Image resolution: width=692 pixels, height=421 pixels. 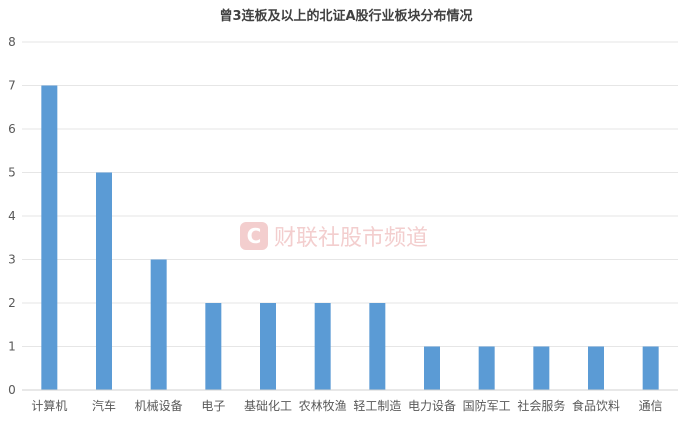 What do you see at coordinates (487, 405) in the screenshot?
I see `x-tick-label: 国防军工` at bounding box center [487, 405].